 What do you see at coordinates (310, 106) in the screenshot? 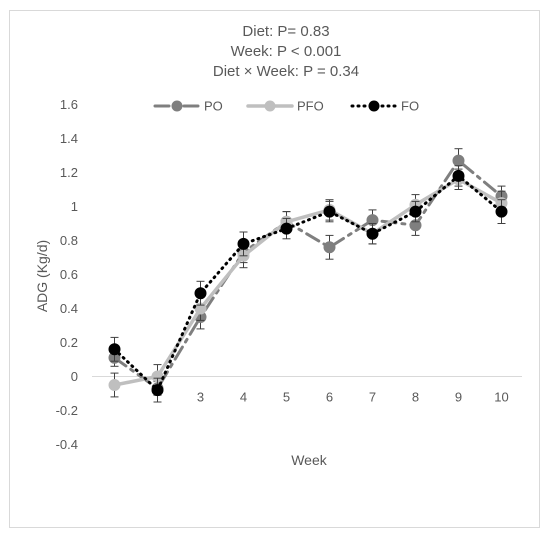
I see `legend-label: PFO` at bounding box center [310, 106].